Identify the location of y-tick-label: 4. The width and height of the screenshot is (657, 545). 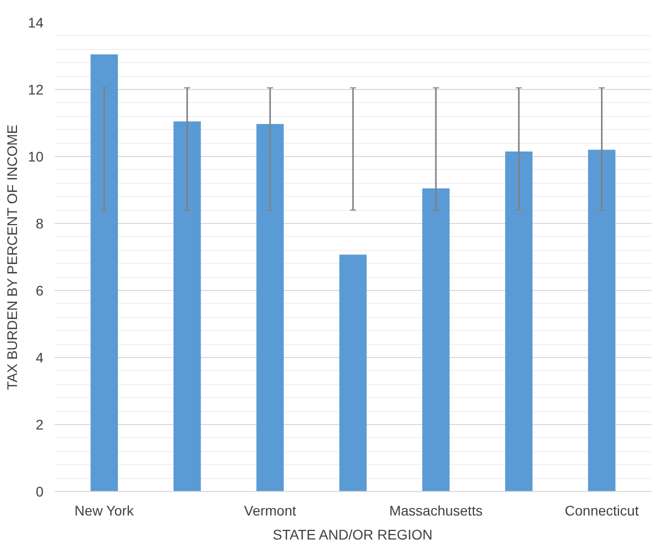
(40, 358).